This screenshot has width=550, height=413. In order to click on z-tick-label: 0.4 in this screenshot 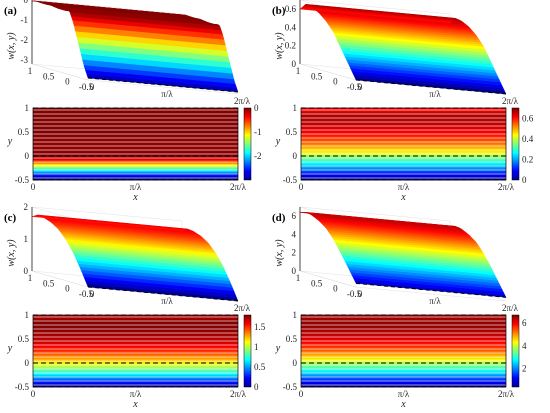, I will do `click(291, 27)`.